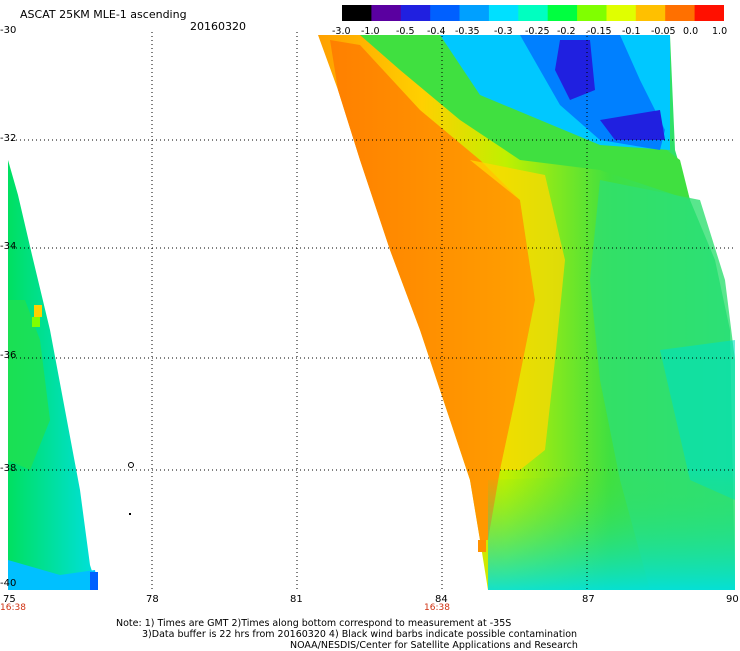  I want to click on lon-label-84: 84, so click(441, 599).